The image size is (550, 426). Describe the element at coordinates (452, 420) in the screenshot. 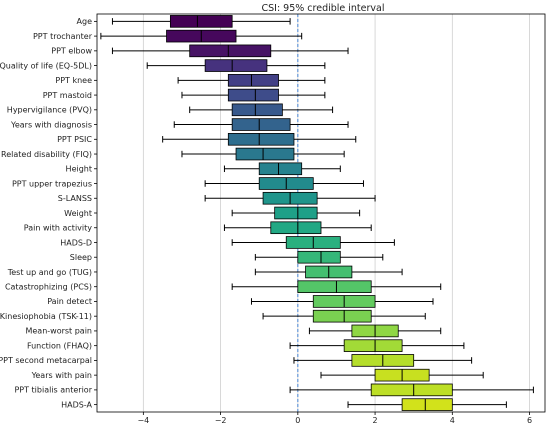

I see `x-tick-label-4: 4` at that location.